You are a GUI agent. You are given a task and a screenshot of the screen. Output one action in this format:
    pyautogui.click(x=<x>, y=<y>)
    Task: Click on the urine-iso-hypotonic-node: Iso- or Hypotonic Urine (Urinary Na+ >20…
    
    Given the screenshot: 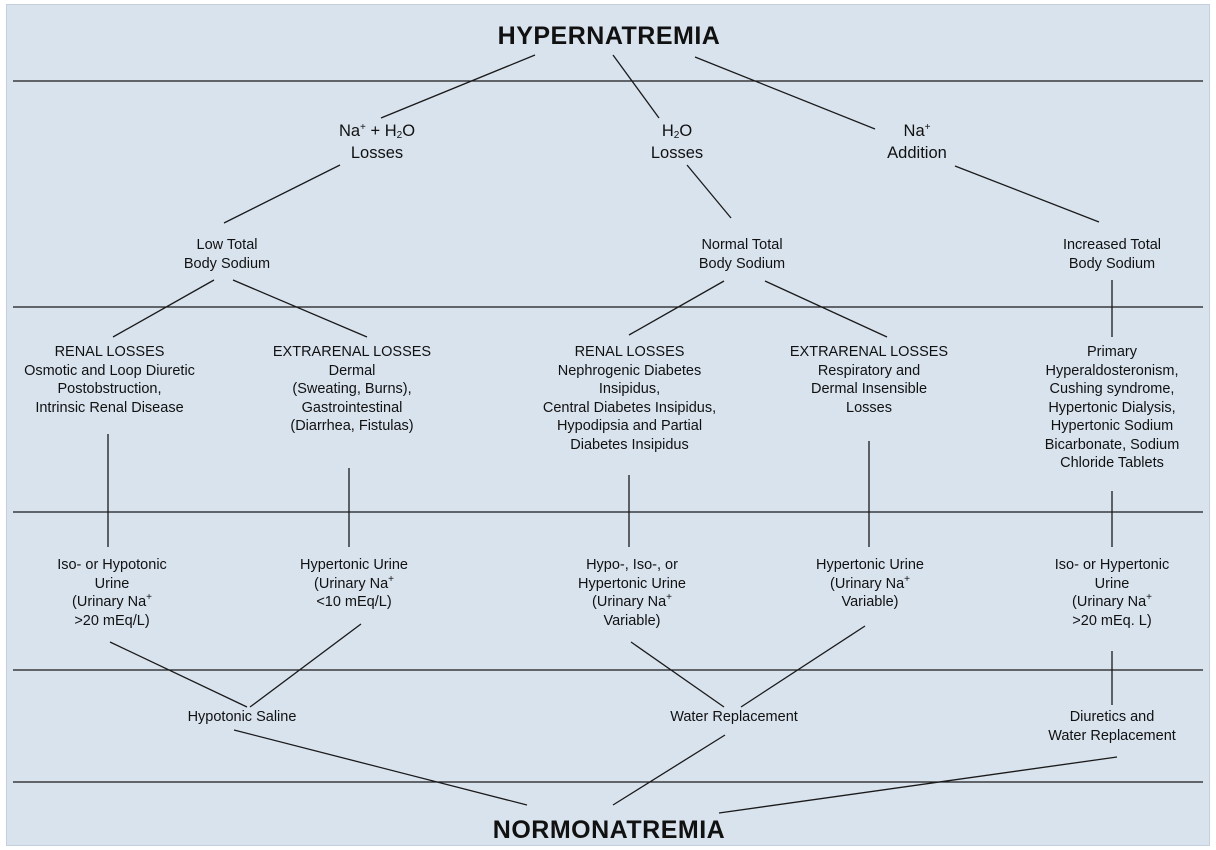 What is the action you would take?
    pyautogui.click(x=112, y=593)
    